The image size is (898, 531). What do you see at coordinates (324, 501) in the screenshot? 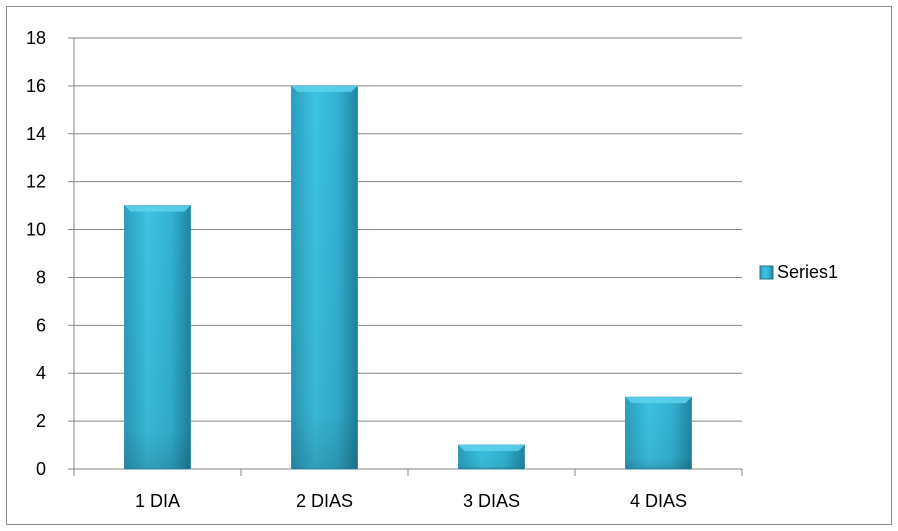
I see `x-tick-label: 2 DIAS` at bounding box center [324, 501].